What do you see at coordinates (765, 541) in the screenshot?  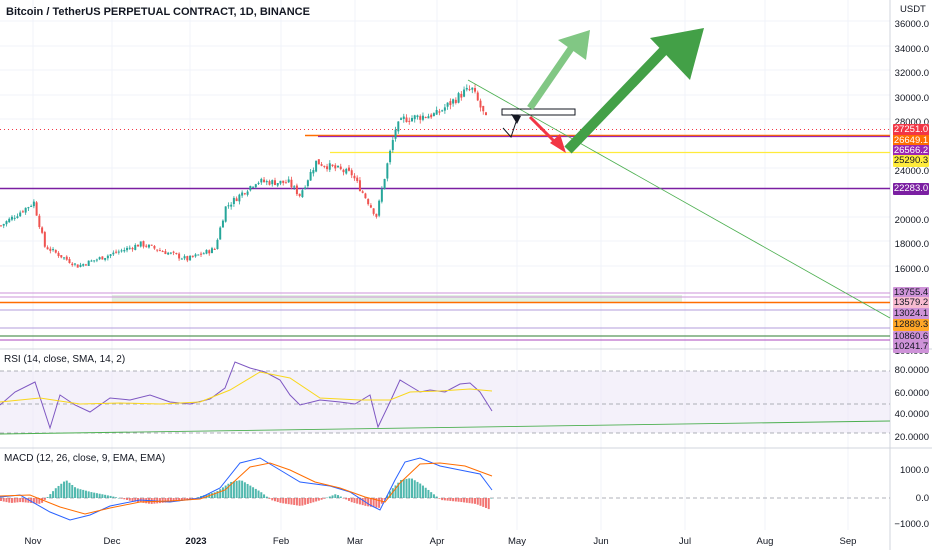 I see `time-axis-label: Aug` at bounding box center [765, 541].